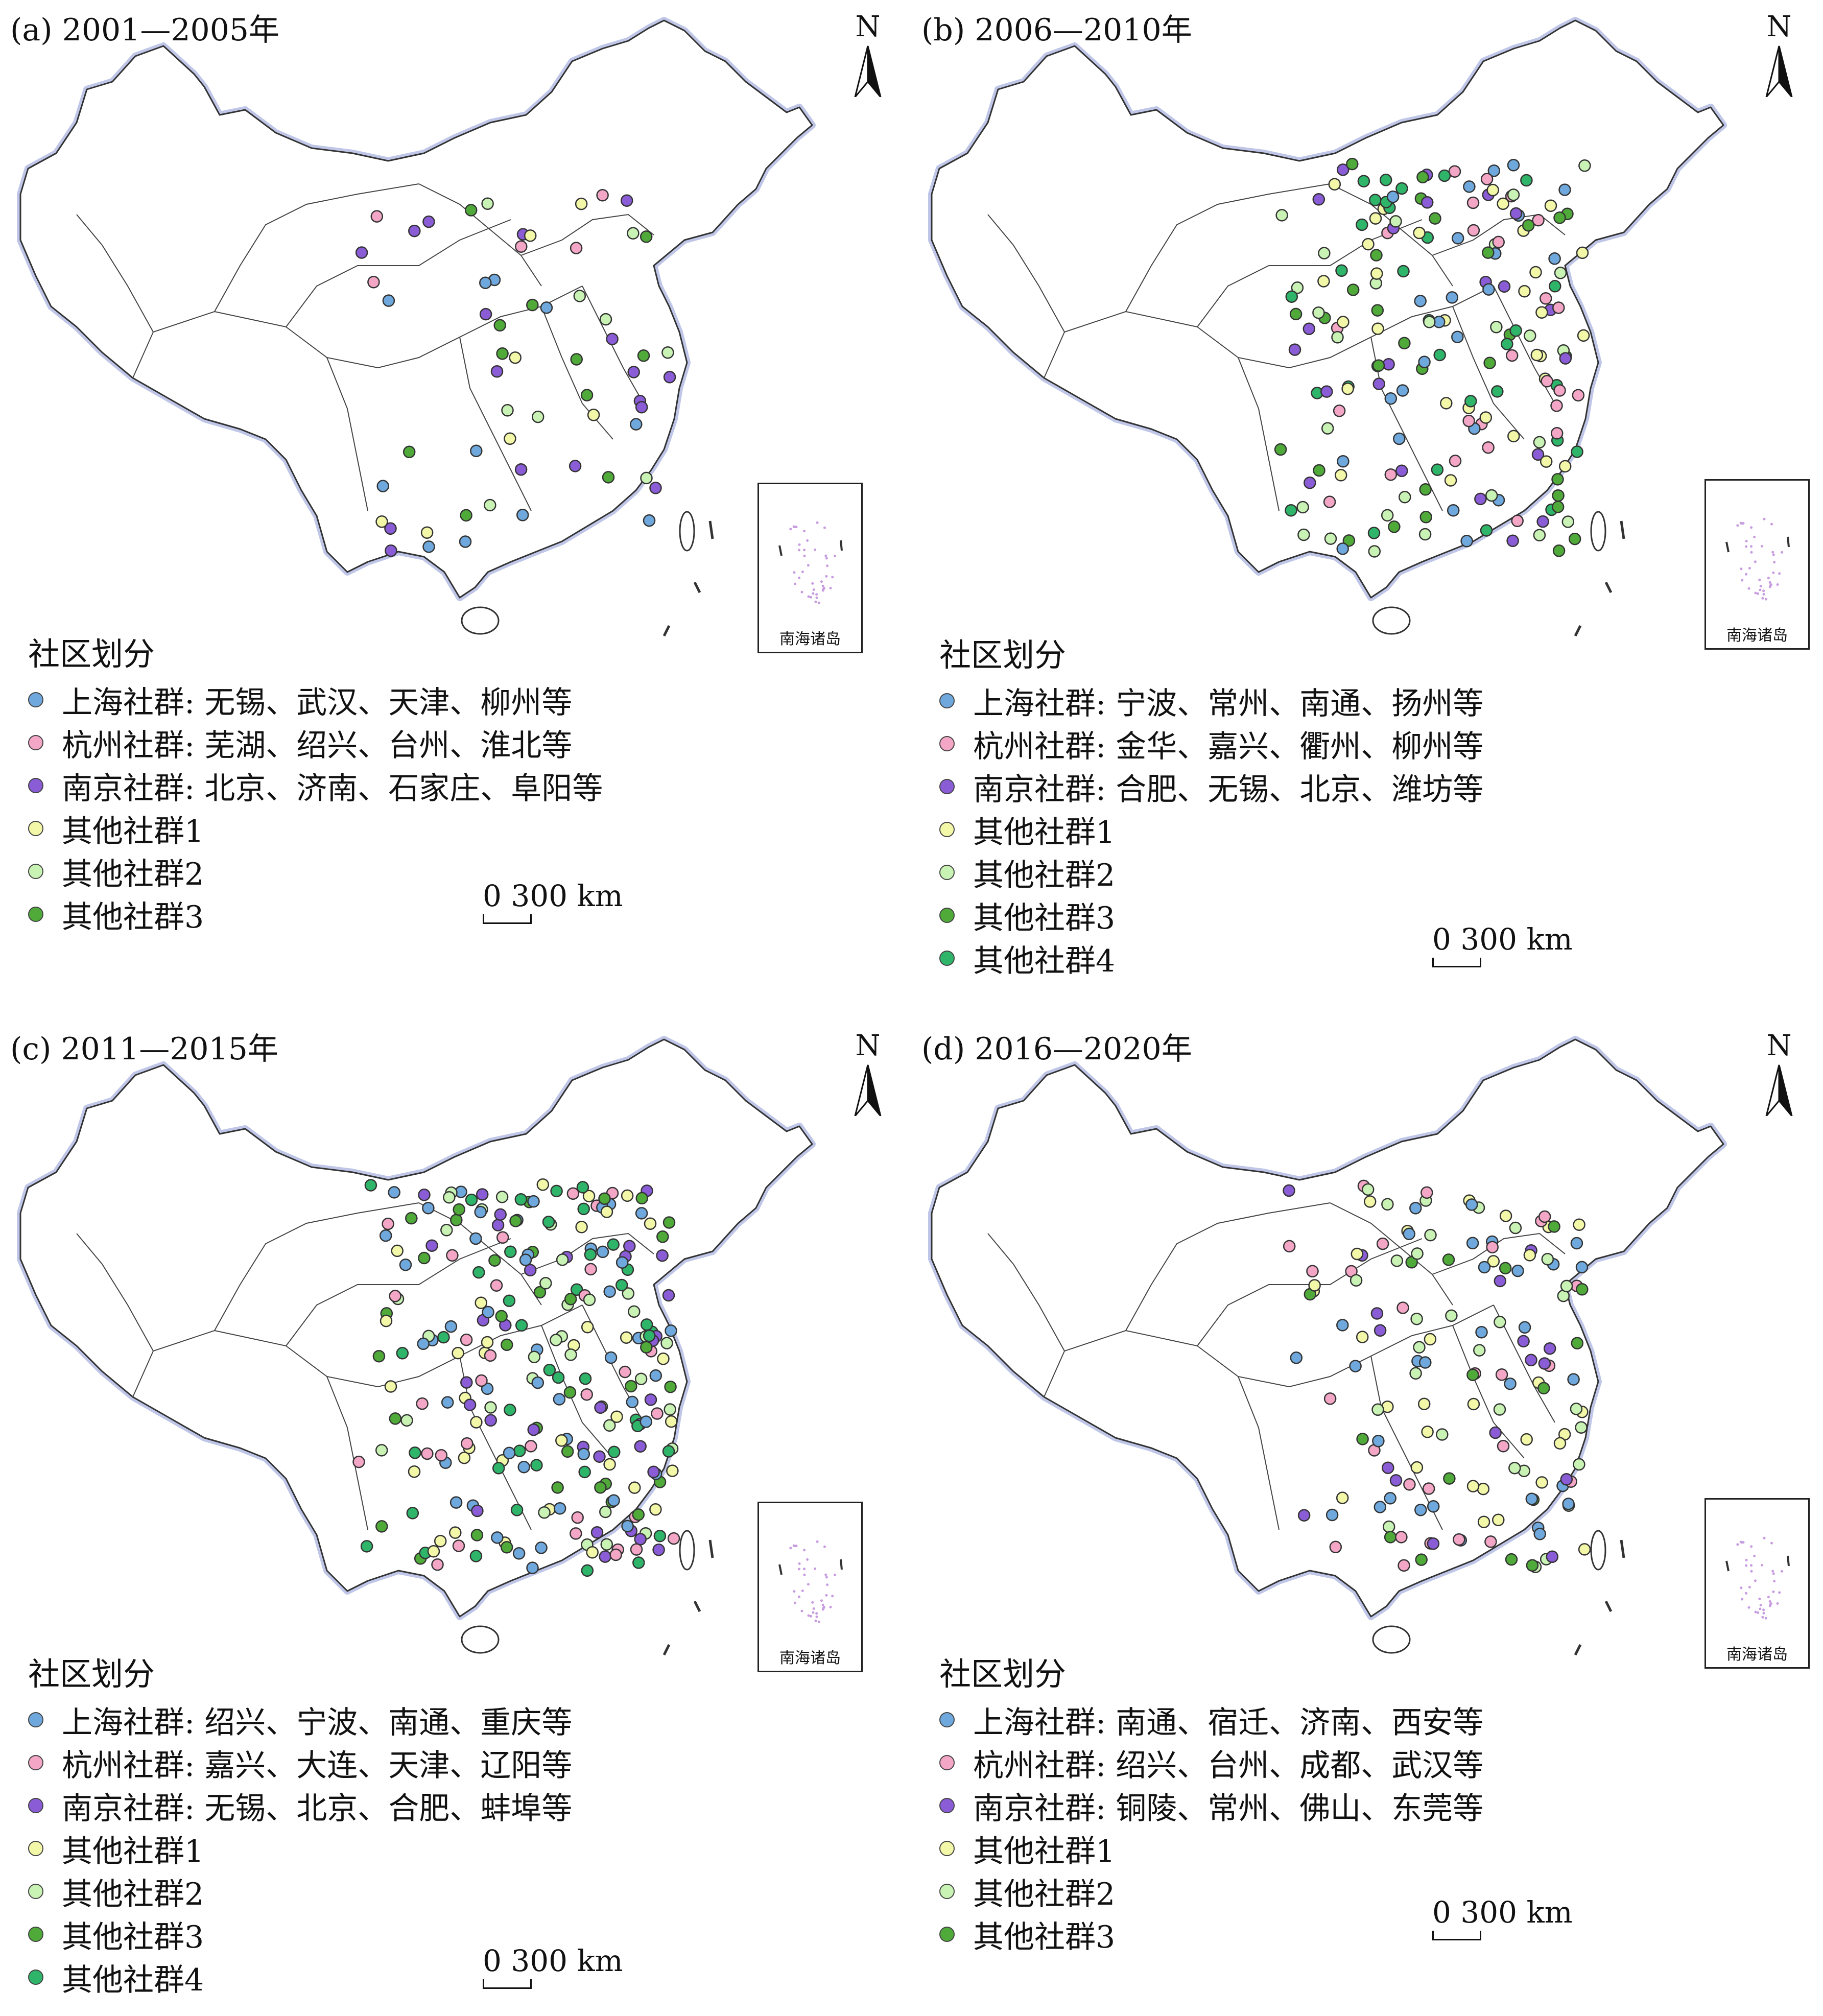 This screenshot has width=1823, height=2016. I want to click on hainan-island, so click(480, 1640).